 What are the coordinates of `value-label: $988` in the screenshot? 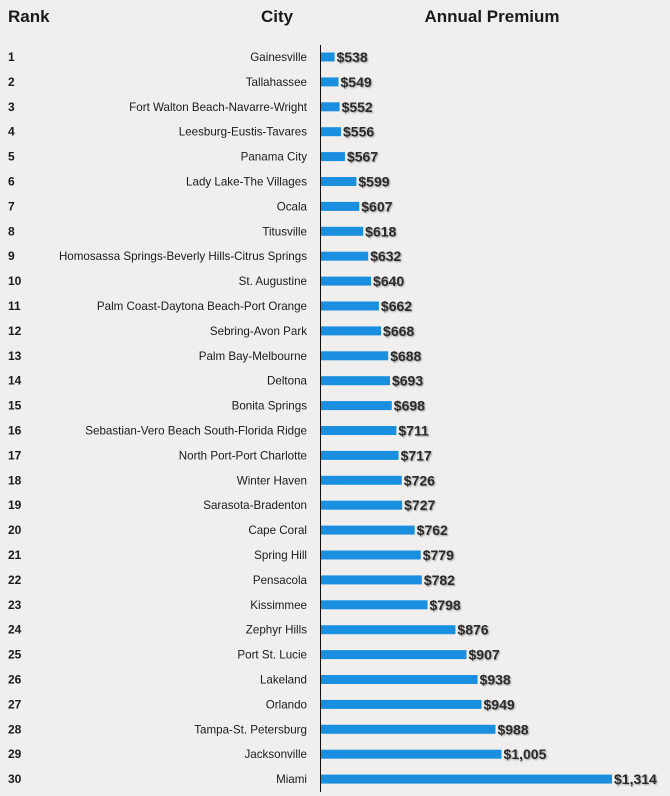 It's located at (512, 729).